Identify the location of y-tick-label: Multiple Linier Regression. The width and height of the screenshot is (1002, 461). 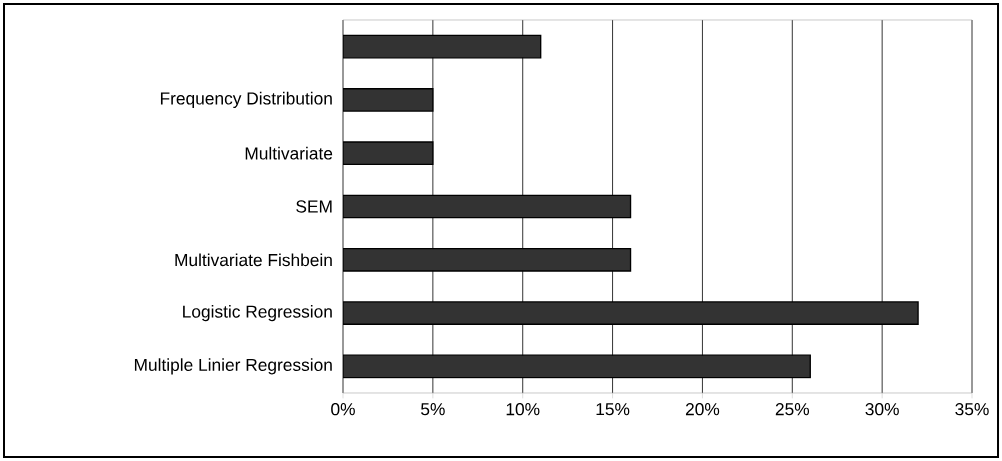
(233, 366).